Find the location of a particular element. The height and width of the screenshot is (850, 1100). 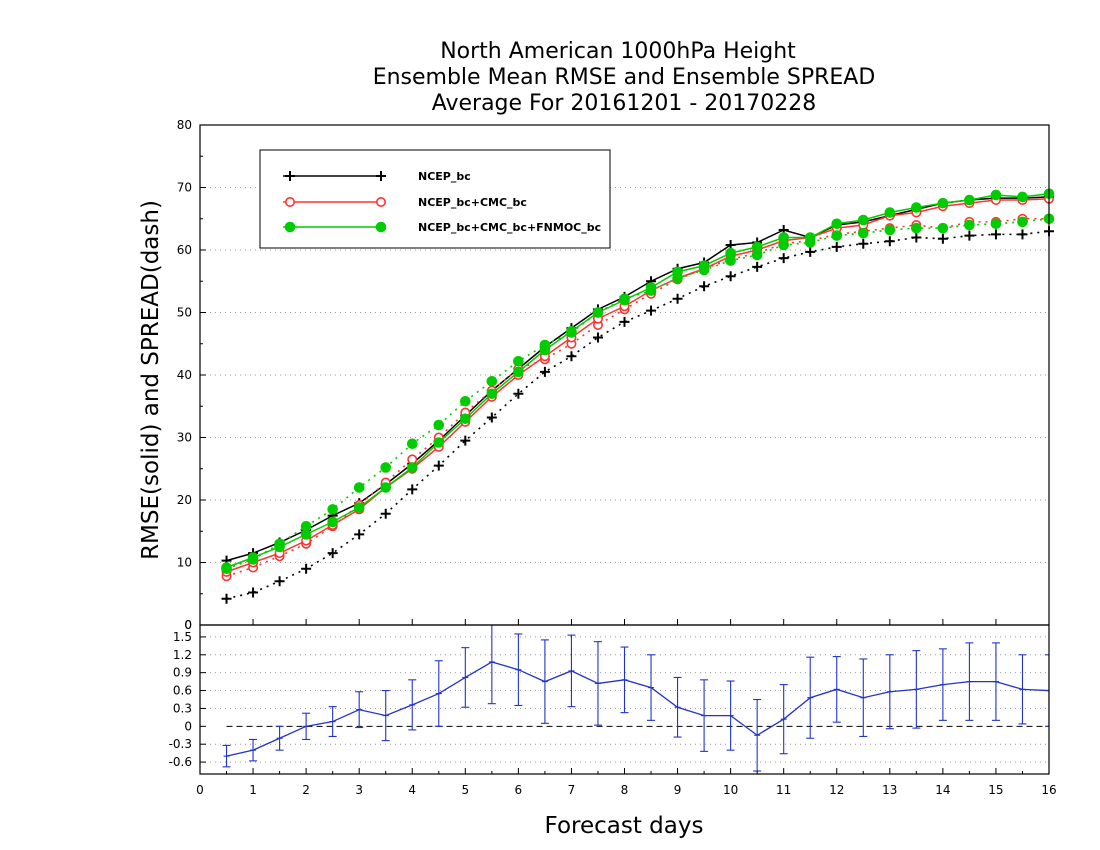

x-tick-label: 0 is located at coordinates (200, 790).